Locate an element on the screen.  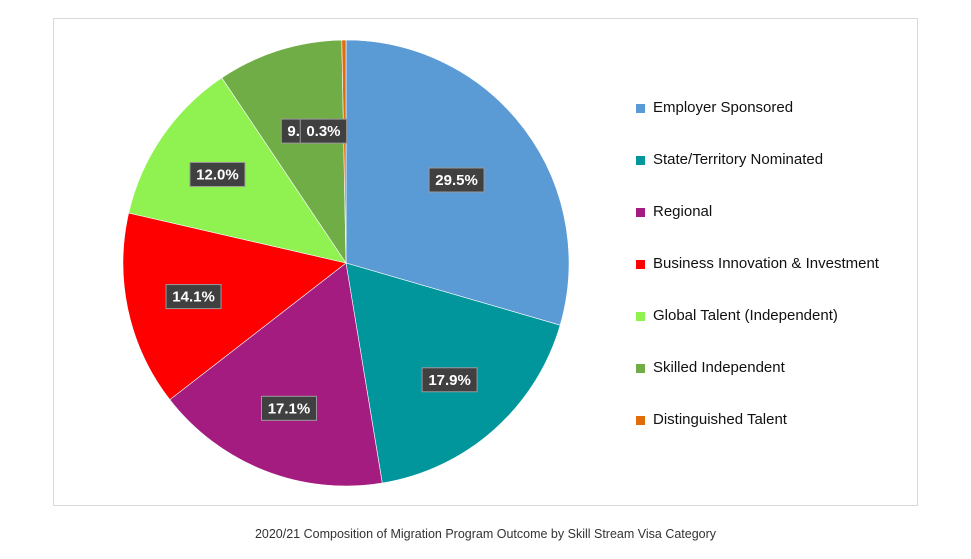
svg-text: 0.3% is located at coordinates (323, 131).